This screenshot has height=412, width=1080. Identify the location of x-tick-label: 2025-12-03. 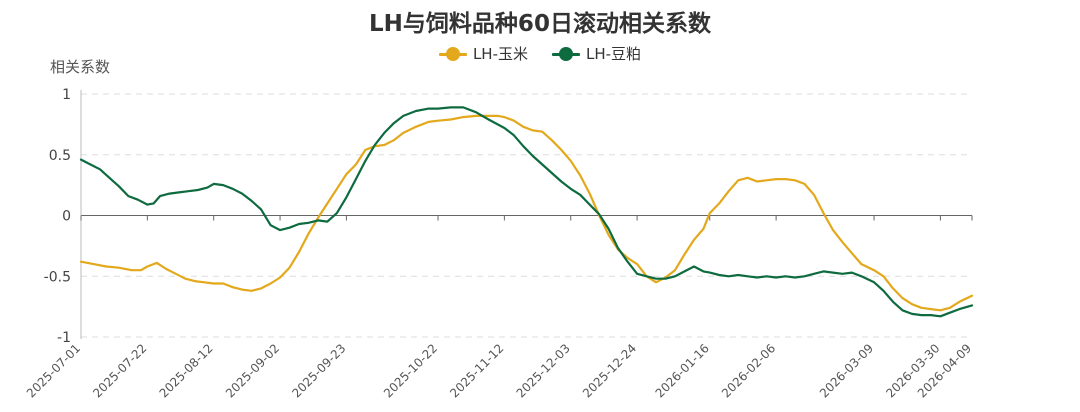
(543, 370).